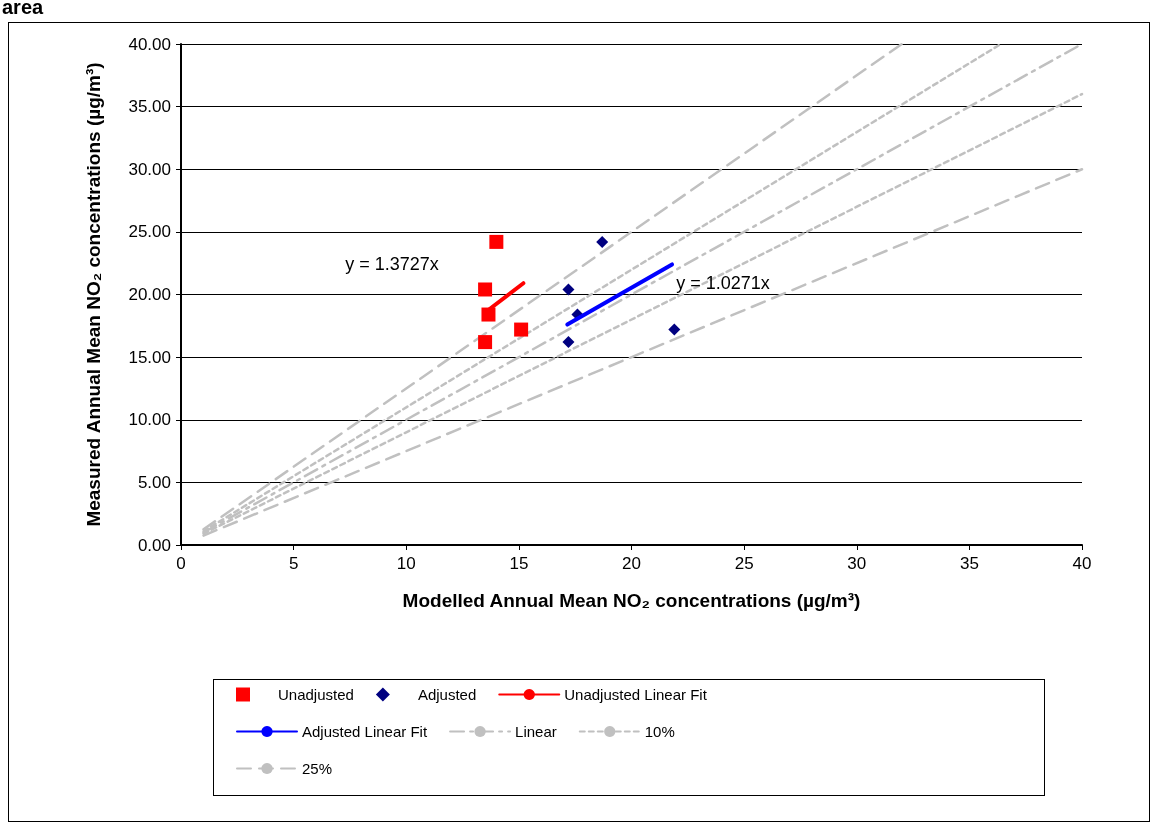 The width and height of the screenshot is (1152, 824). I want to click on y-tick-label: 30.00, so click(149, 169).